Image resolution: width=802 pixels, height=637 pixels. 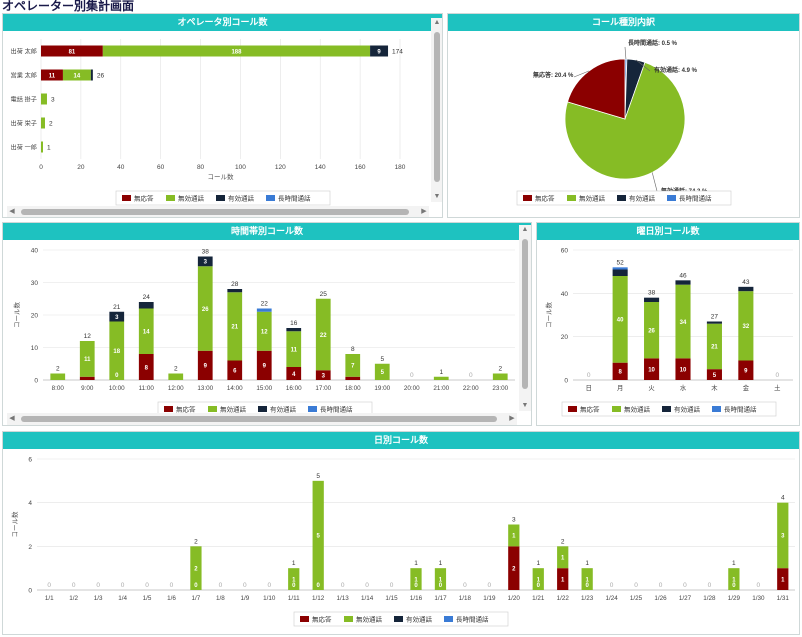 I want to click on scroll-up-icon: ▲, so click(x=437, y=22).